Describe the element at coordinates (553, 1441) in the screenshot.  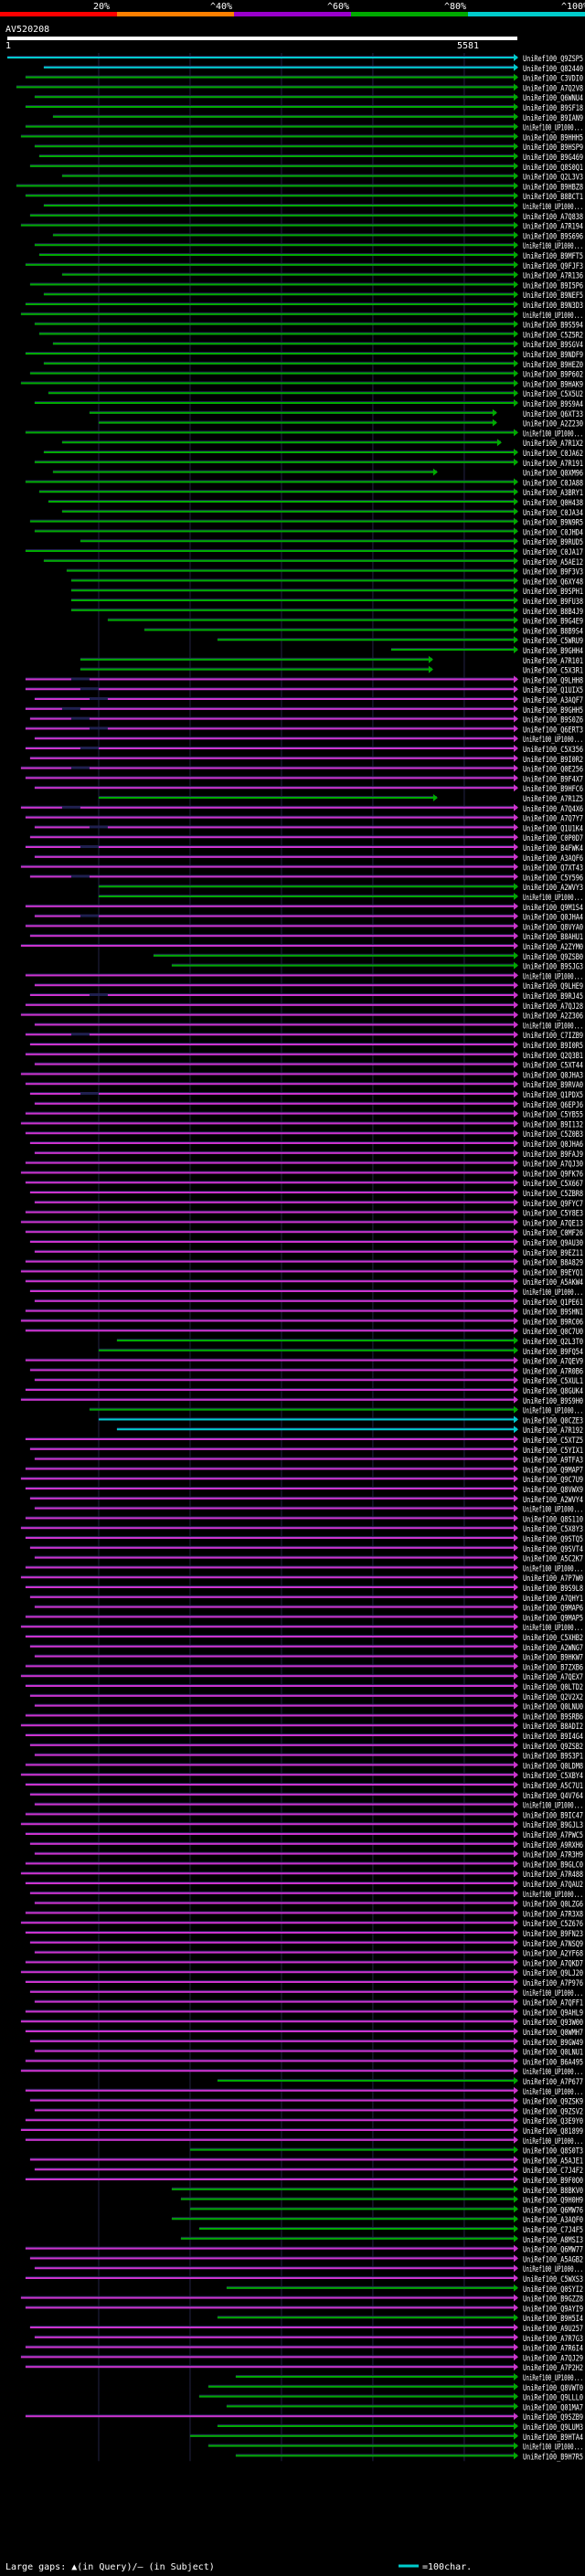
I see `hit-label: UniRef100_C5XTZ5` at that location.